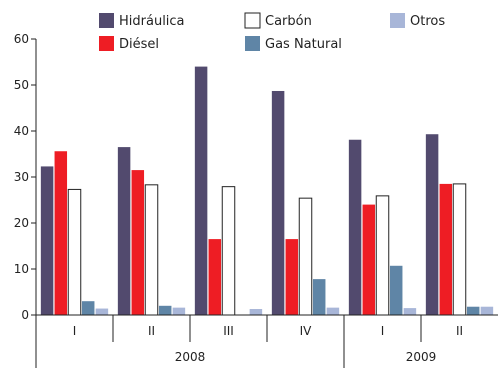  I want to click on y-tick-label: 50, so click(21, 85).